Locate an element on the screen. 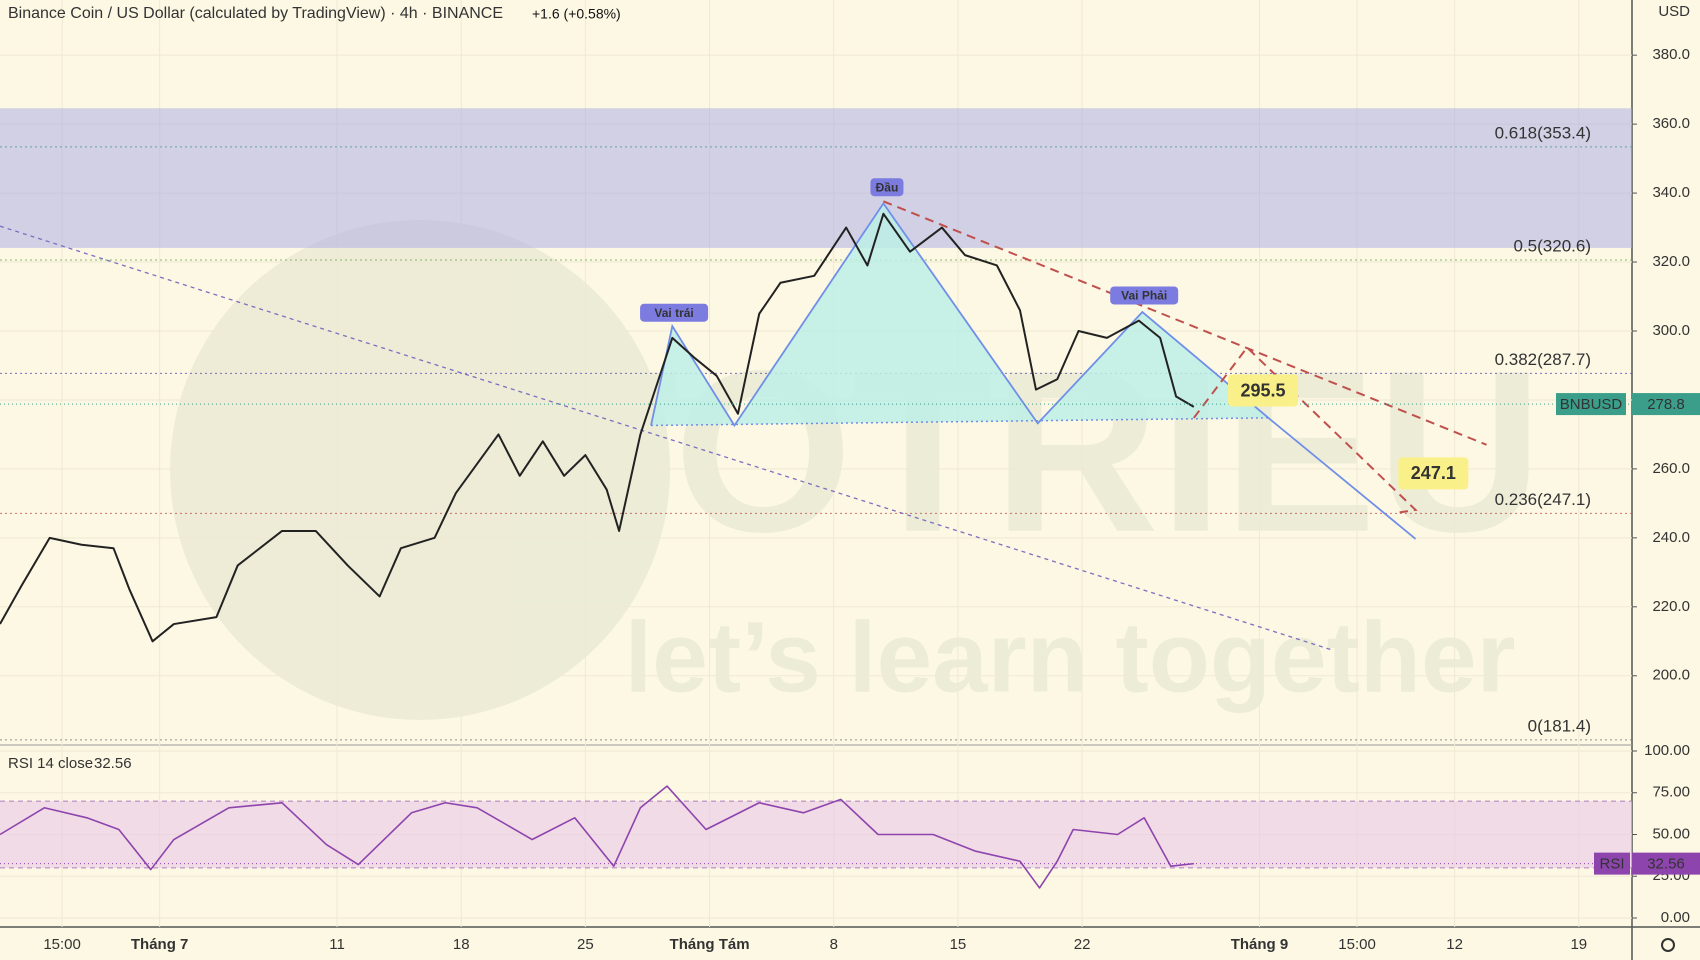 This screenshot has width=1700, height=960. y-tick-label: 50.00 is located at coordinates (1671, 833).